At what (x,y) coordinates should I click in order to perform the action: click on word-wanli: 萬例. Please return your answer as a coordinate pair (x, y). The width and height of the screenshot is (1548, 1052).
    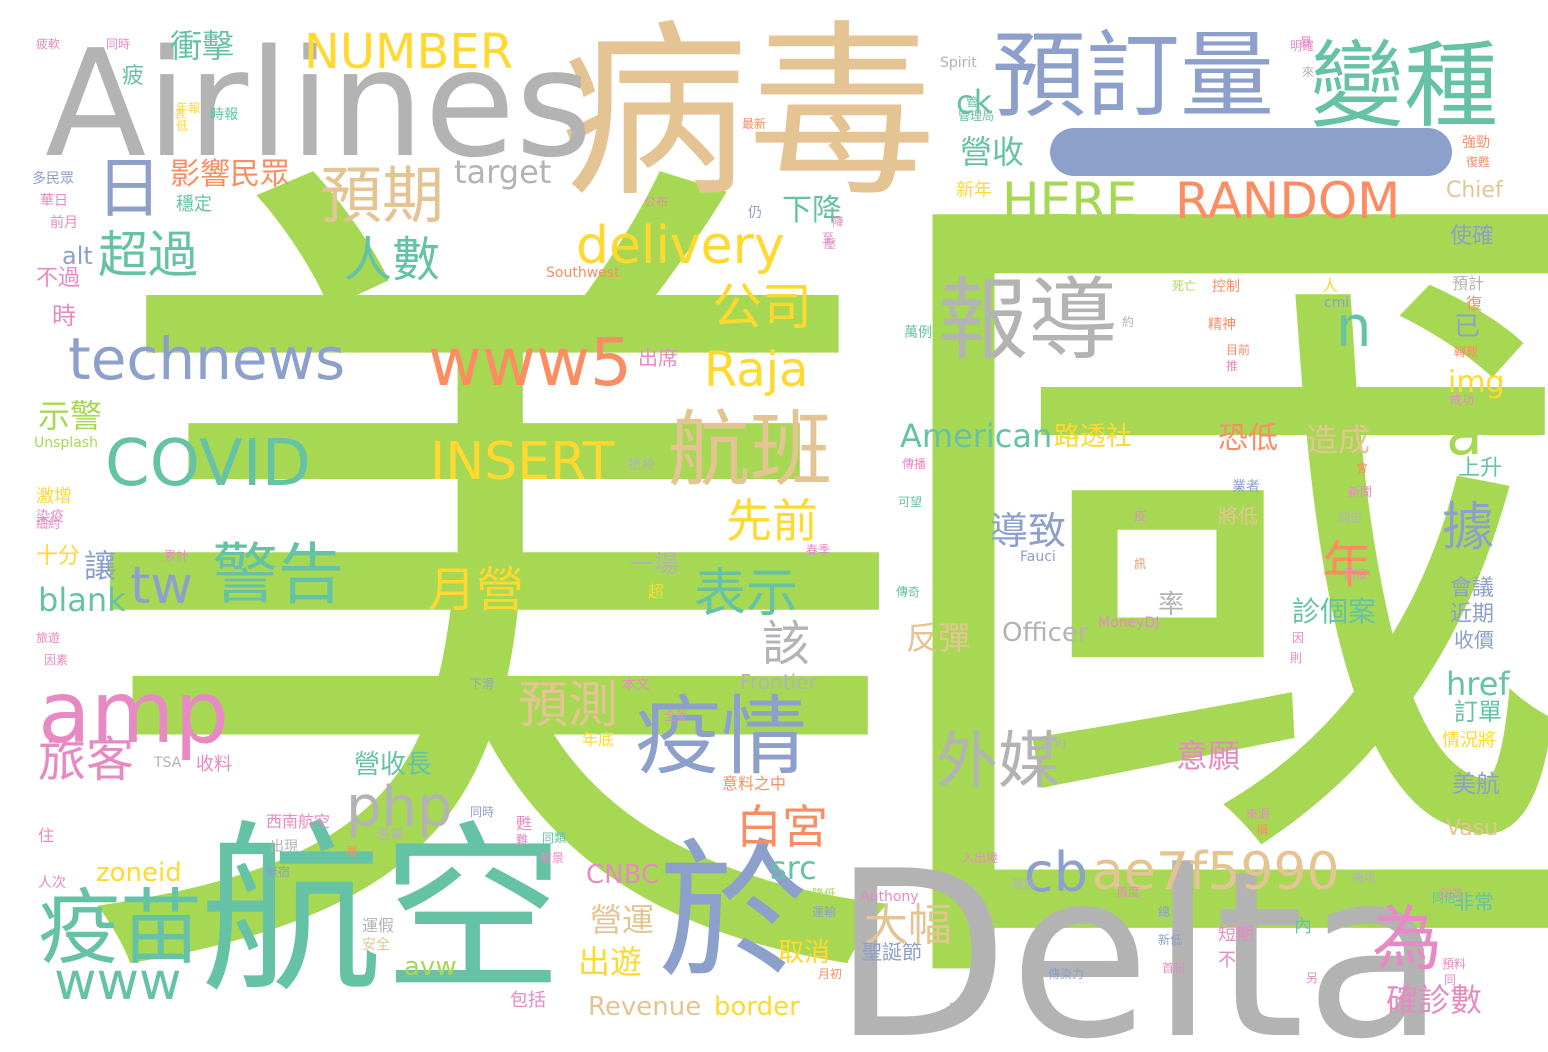
    Looking at the image, I should click on (918, 333).